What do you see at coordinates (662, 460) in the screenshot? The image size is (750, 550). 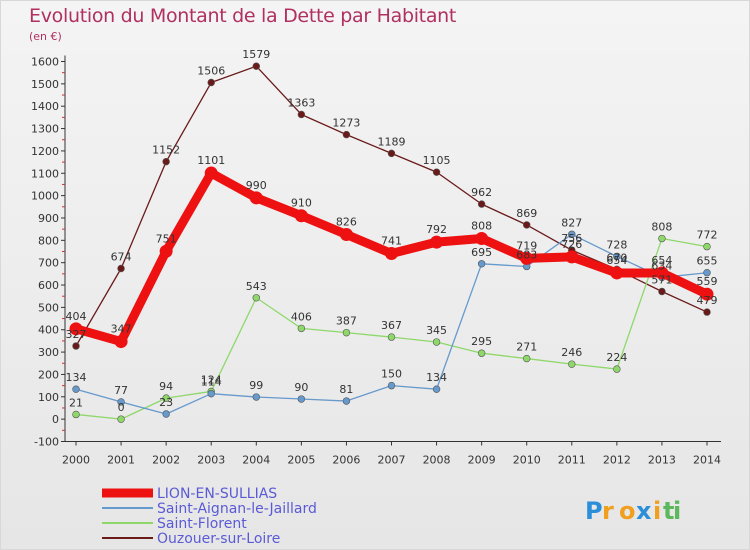 I see `x-tick-label: 2013` at bounding box center [662, 460].